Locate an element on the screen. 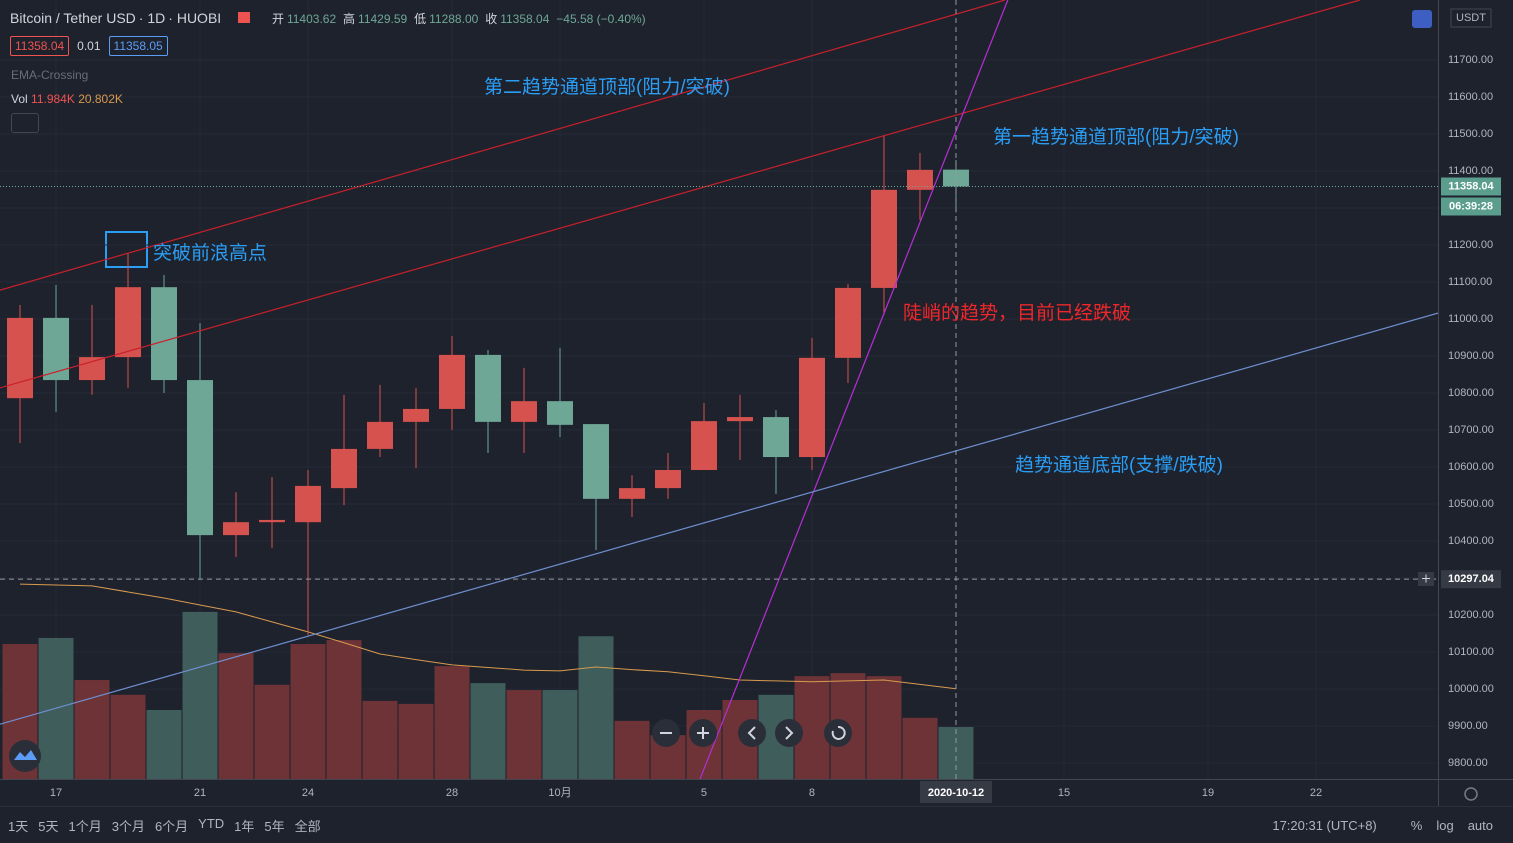 The height and width of the screenshot is (843, 1513). flag is located at coordinates (244, 17).